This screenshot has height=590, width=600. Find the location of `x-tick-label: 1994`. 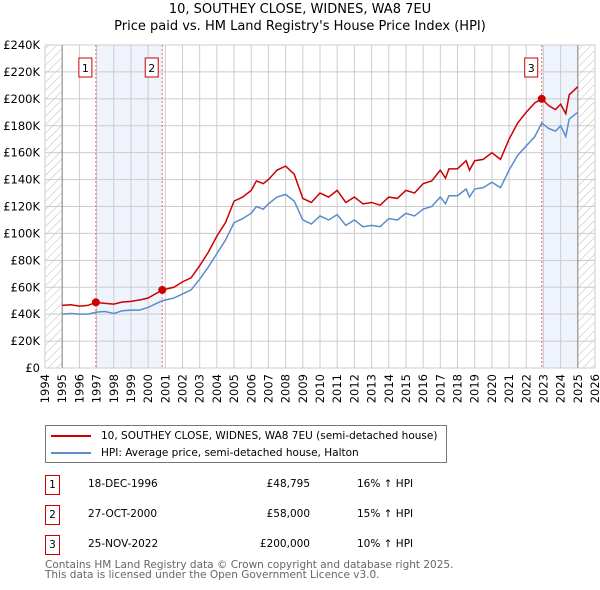

x-tick-label: 1994 is located at coordinates (45, 388).